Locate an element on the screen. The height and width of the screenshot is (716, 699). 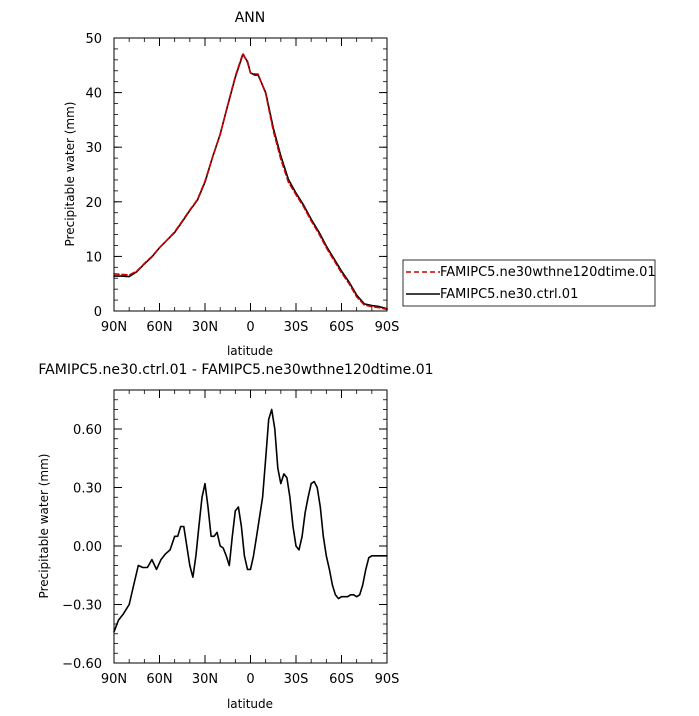
bottom-x-tick-label: 60S is located at coordinates (341, 679).